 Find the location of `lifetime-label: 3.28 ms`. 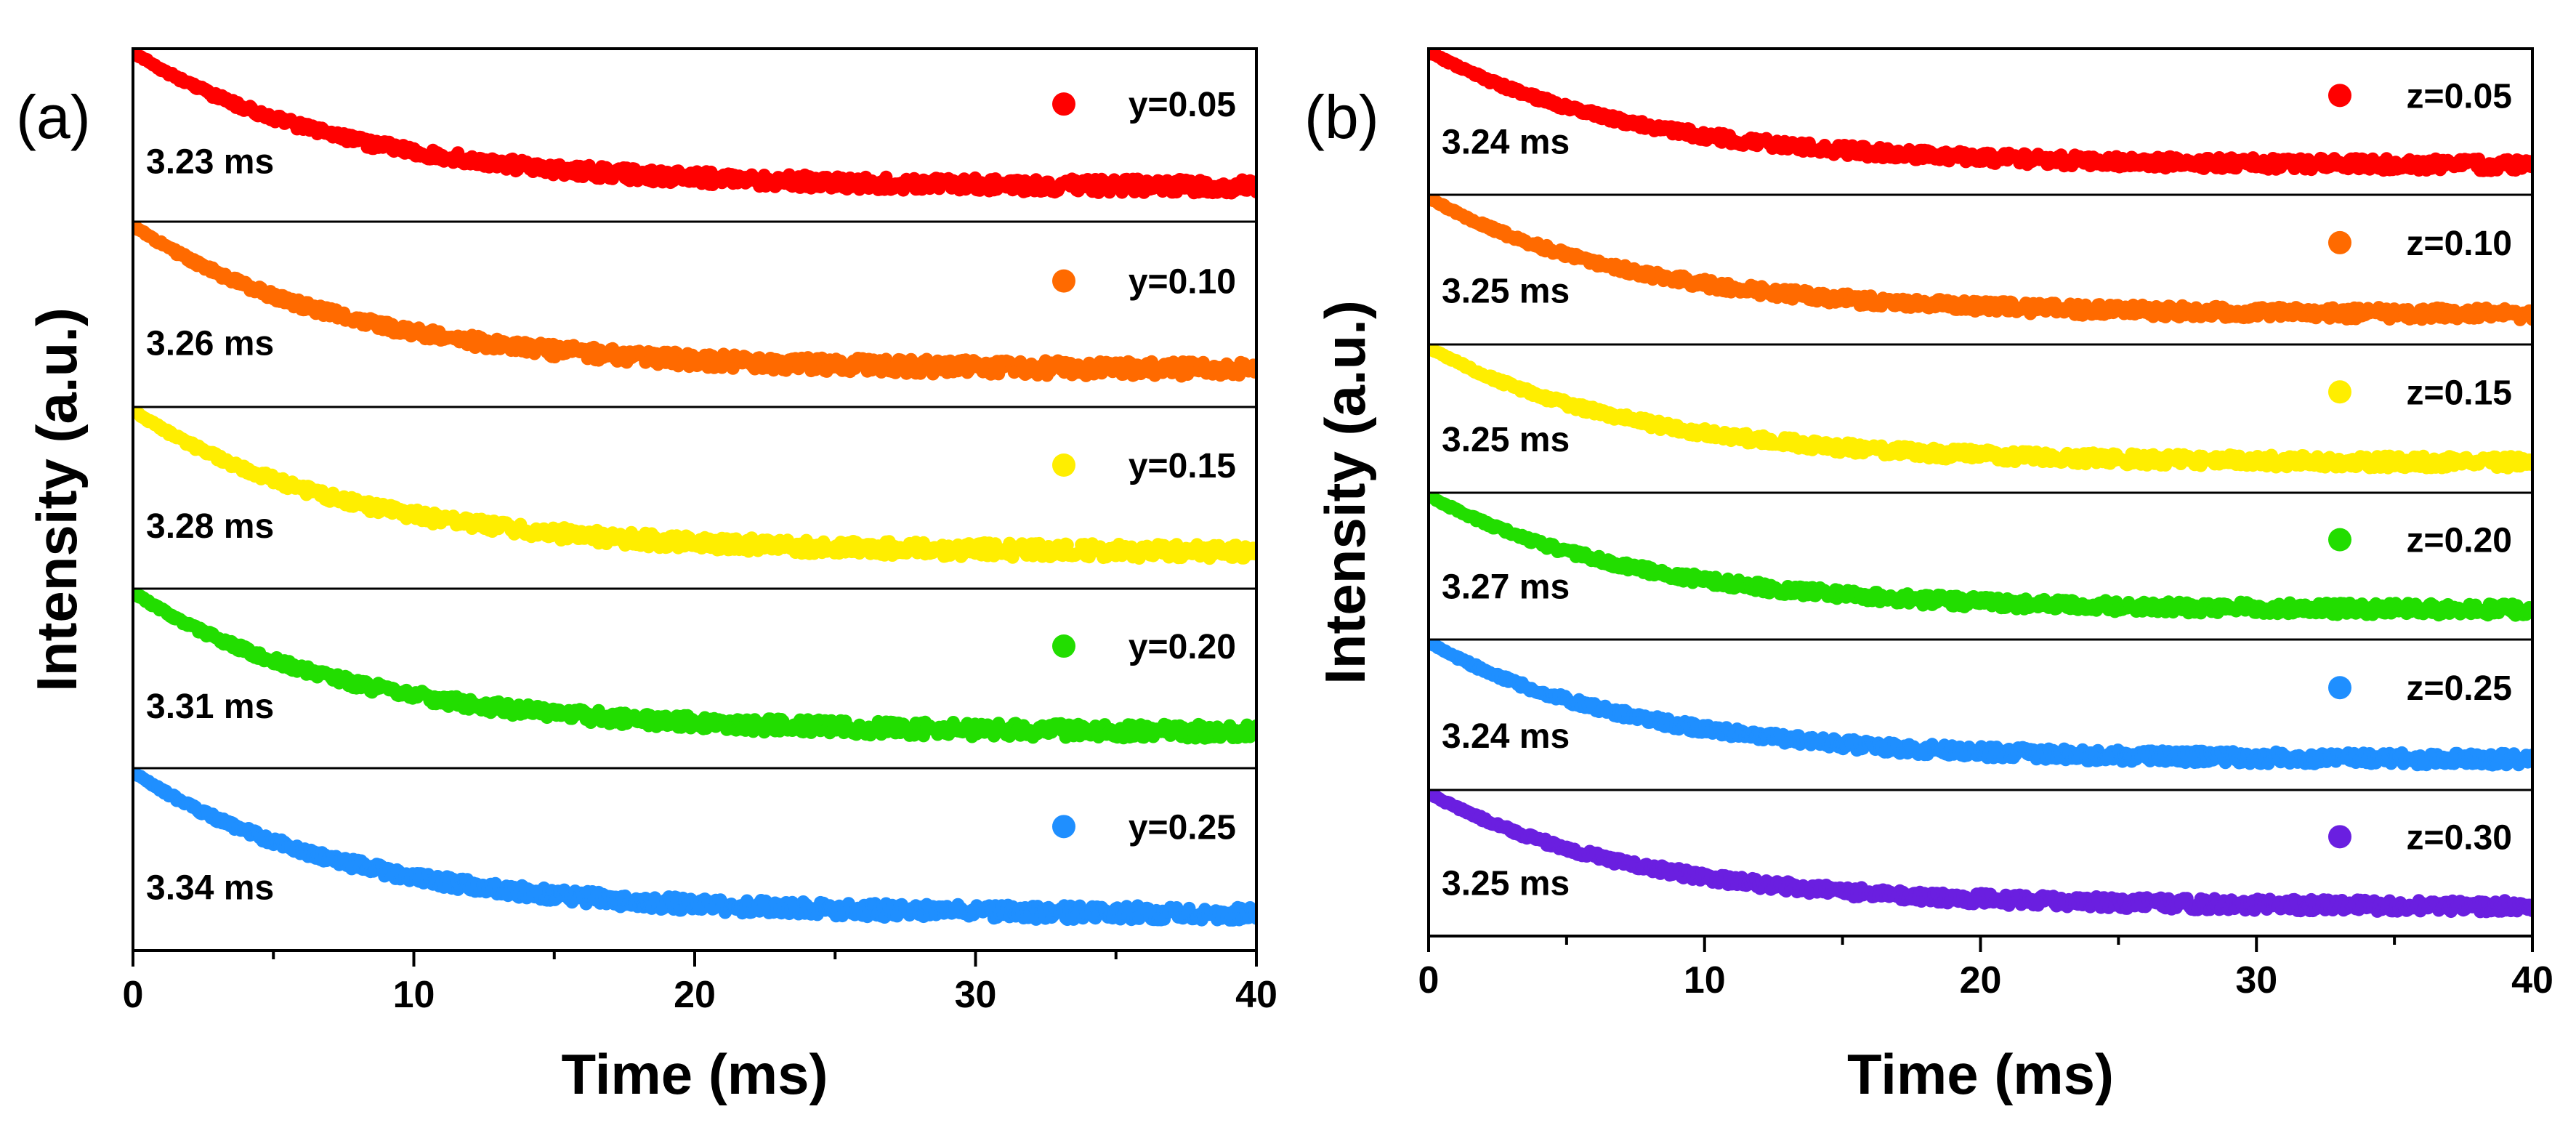

lifetime-label: 3.28 ms is located at coordinates (210, 526).